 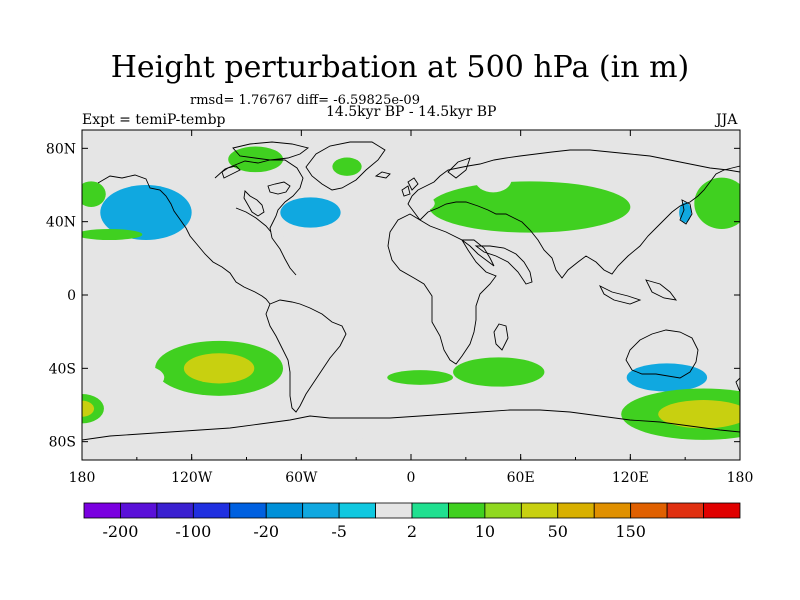 I want to click on colorbar-label: 150, so click(x=630, y=531).